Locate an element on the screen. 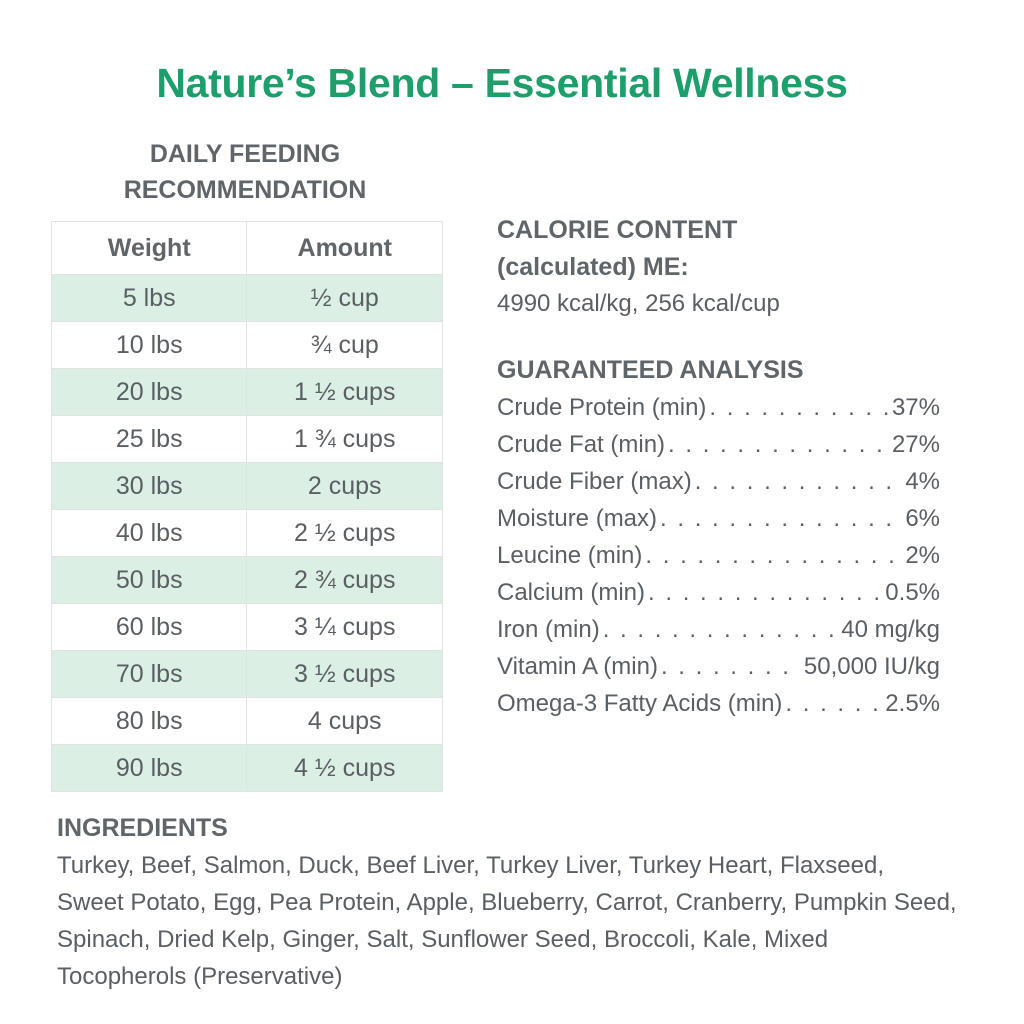 This screenshot has width=1024, height=1024. weight-cell: 10 lbs is located at coordinates (149, 345).